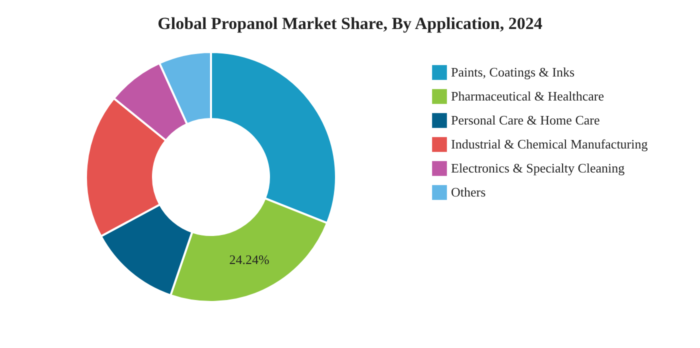 This screenshot has width=700, height=348. I want to click on legend-label: Pharmaceutical & Healthcare, so click(527, 96).